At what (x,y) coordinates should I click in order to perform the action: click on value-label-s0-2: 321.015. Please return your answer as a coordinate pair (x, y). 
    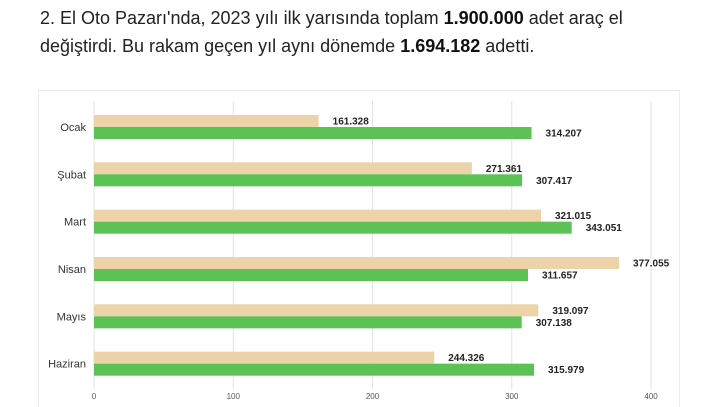
    Looking at the image, I should click on (573, 216).